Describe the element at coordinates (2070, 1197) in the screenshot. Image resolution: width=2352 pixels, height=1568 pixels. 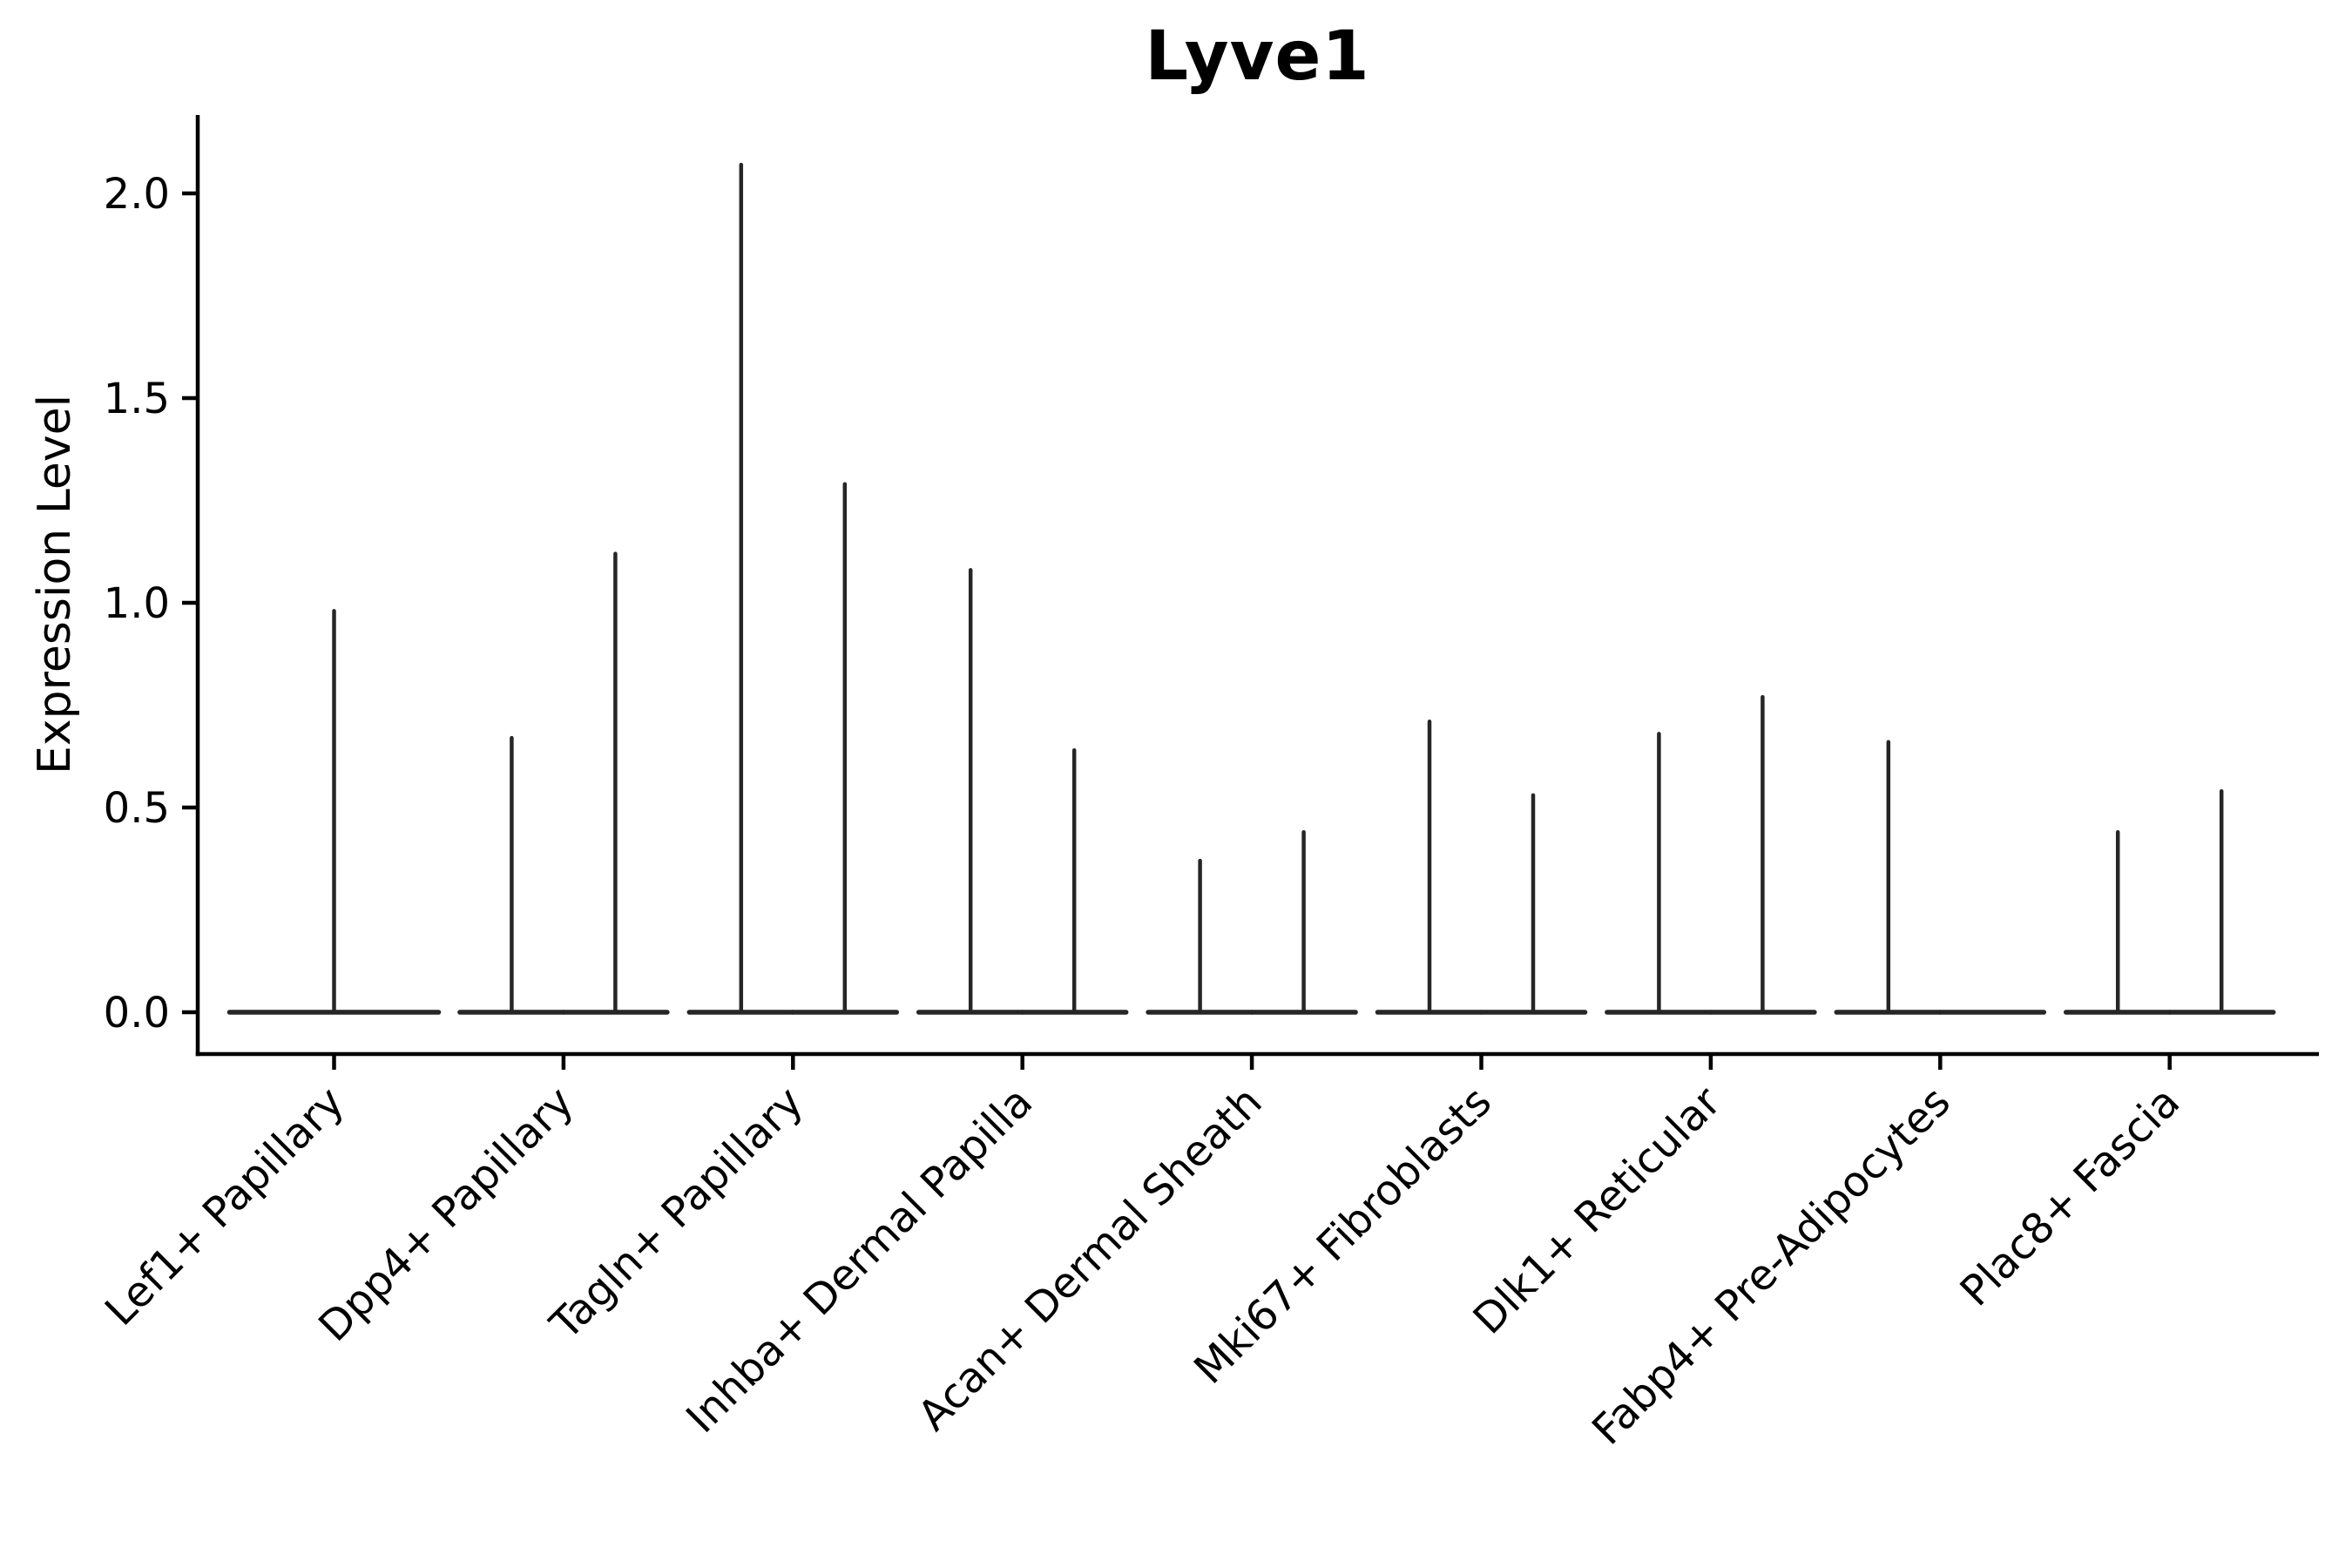
I see `x-tick-label: Plac8+ Fascia` at that location.